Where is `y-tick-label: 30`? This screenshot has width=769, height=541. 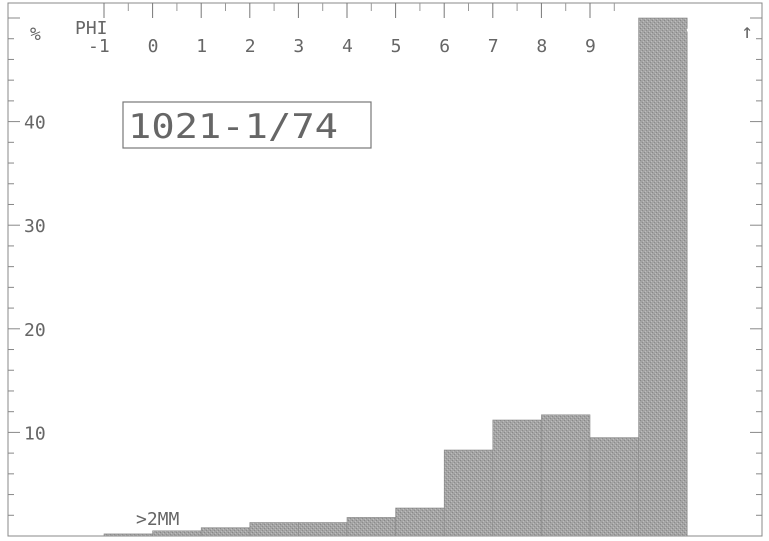
y-tick-label: 30 is located at coordinates (35, 226).